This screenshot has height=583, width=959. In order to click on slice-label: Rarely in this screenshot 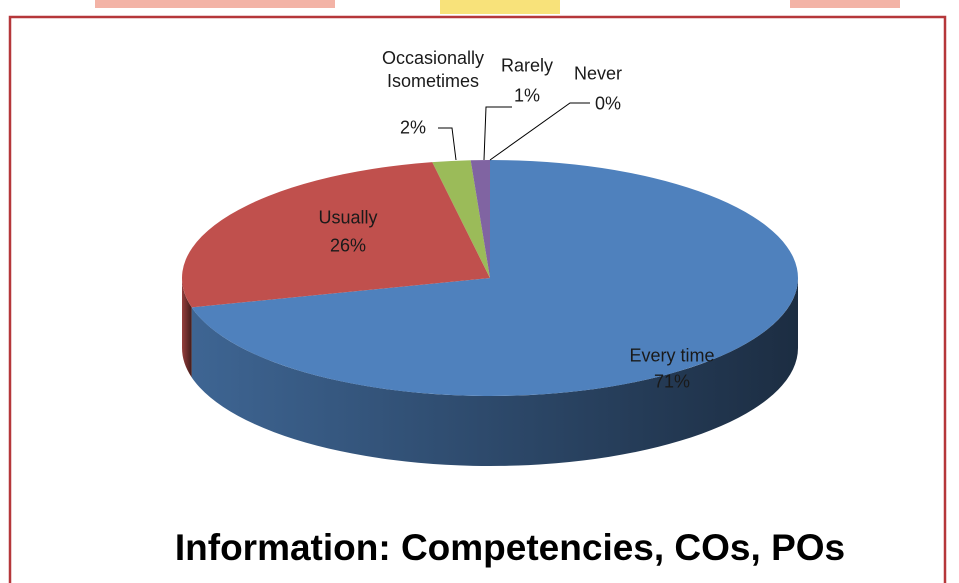, I will do `click(527, 65)`.